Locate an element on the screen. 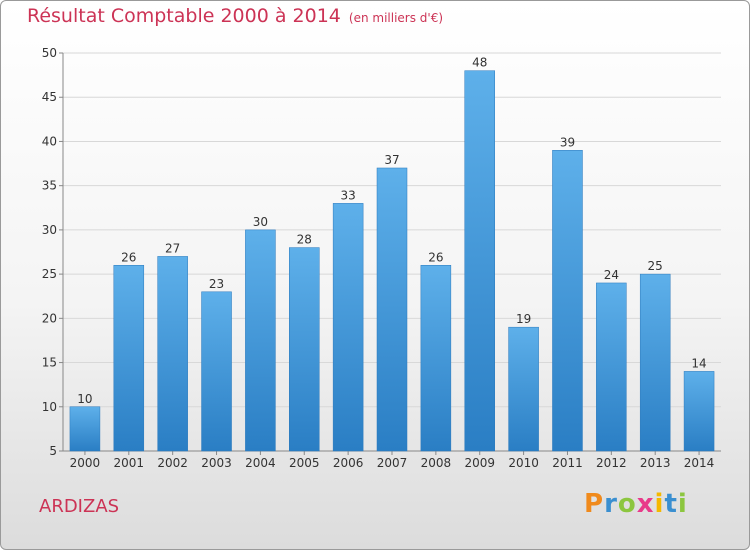 The width and height of the screenshot is (750, 550). data-label-2001: 26 is located at coordinates (128, 257).